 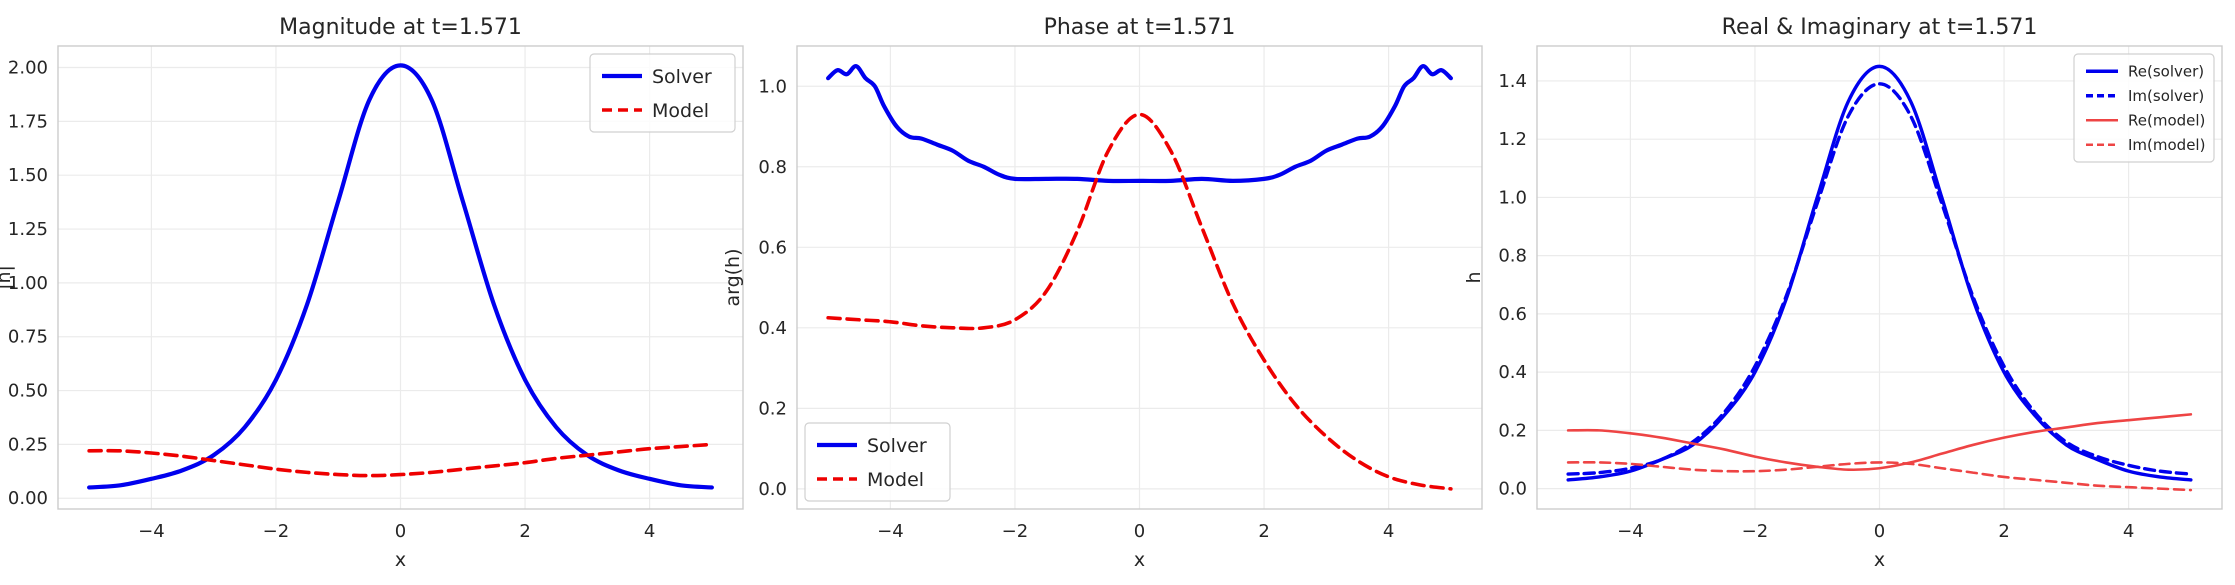 I want to click on chart-title: Real & Imaginary at t=1.571, so click(x=1880, y=27).